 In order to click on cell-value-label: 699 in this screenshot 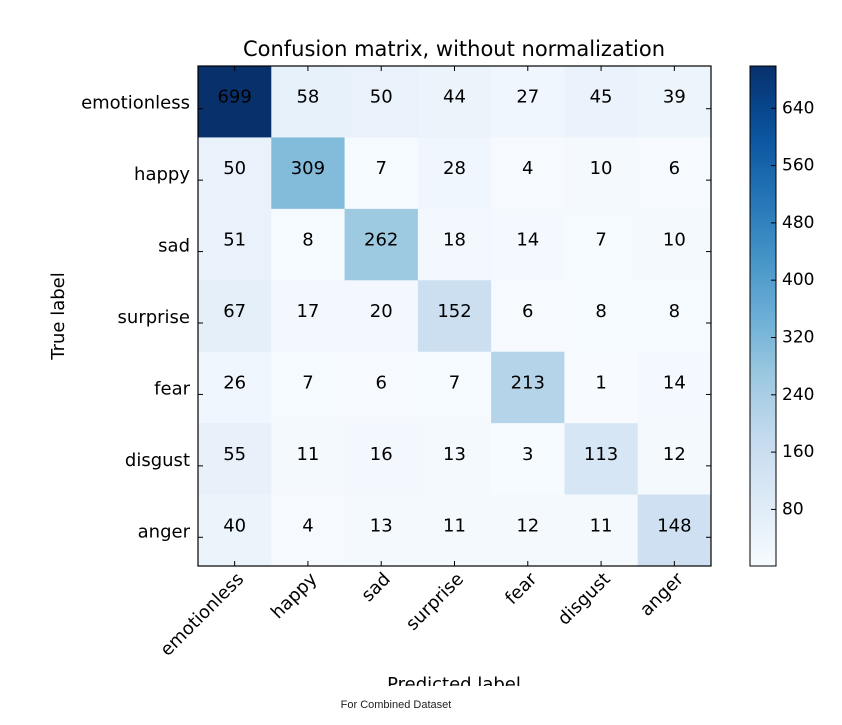, I will do `click(234, 97)`.